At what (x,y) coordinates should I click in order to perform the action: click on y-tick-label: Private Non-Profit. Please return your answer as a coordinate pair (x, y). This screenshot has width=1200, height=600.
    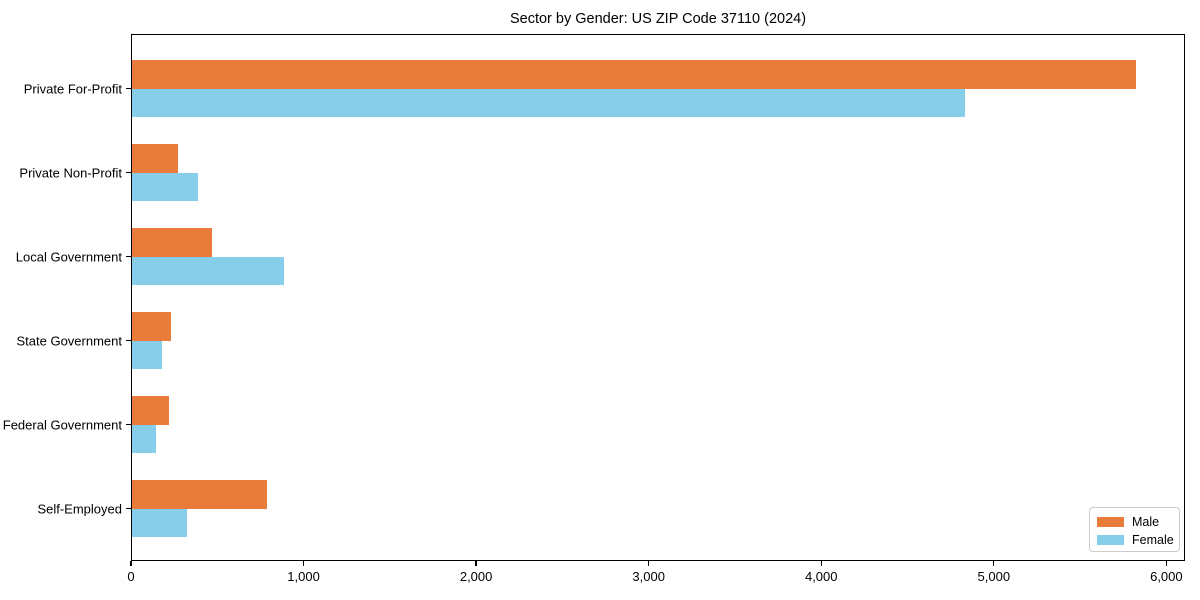
    Looking at the image, I should click on (70, 172).